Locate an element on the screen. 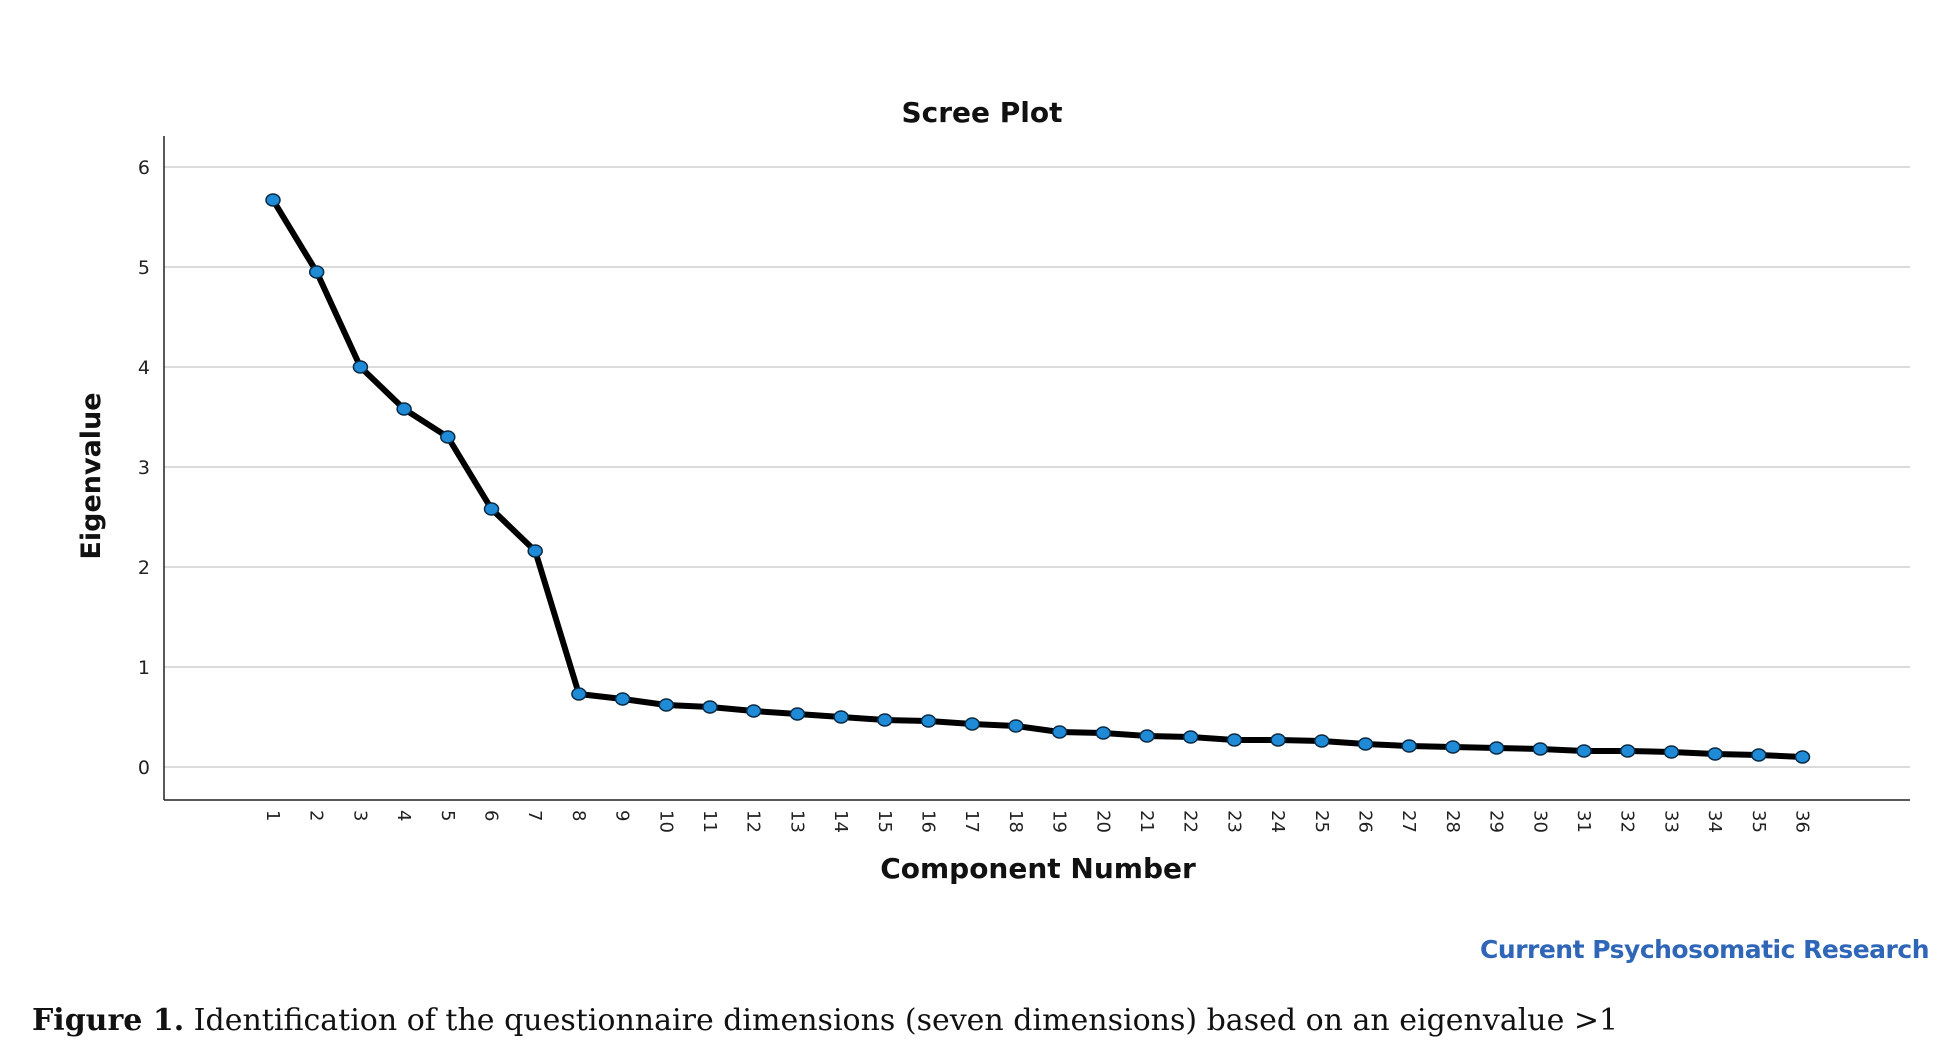 Image resolution: width=1949 pixels, height=1061 pixels. x-tick-label: 9 is located at coordinates (622, 815).